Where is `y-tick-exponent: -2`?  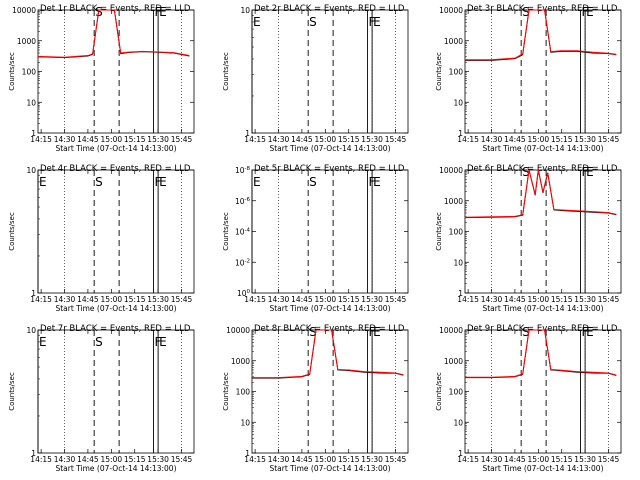
y-tick-exponent: -2 is located at coordinates (247, 261).